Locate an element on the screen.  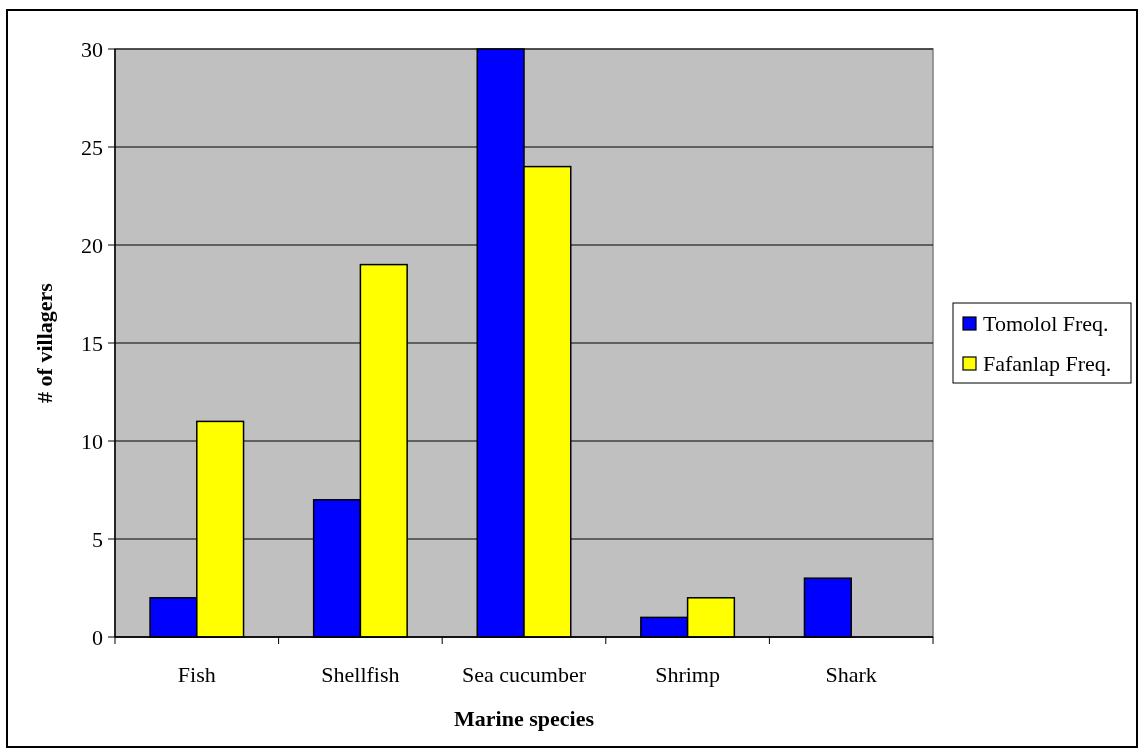
x-tick-label: Shark is located at coordinates (851, 674).